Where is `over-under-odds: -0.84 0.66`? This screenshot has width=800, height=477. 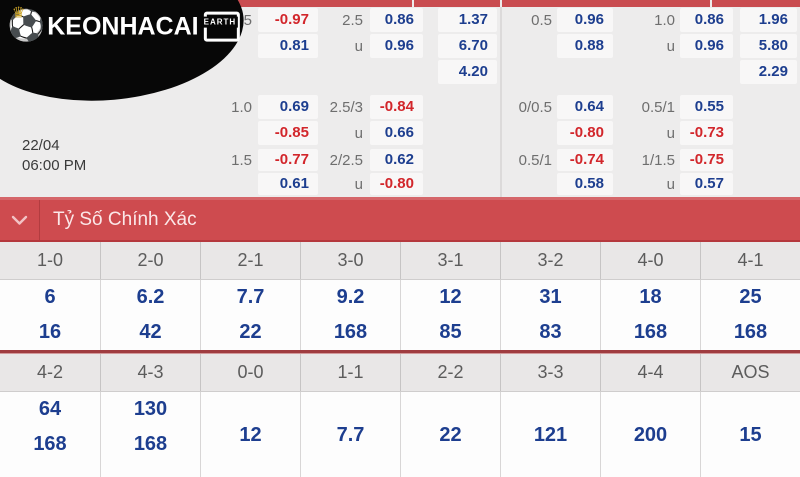
over-under-odds: -0.84 0.66 is located at coordinates (396, 121).